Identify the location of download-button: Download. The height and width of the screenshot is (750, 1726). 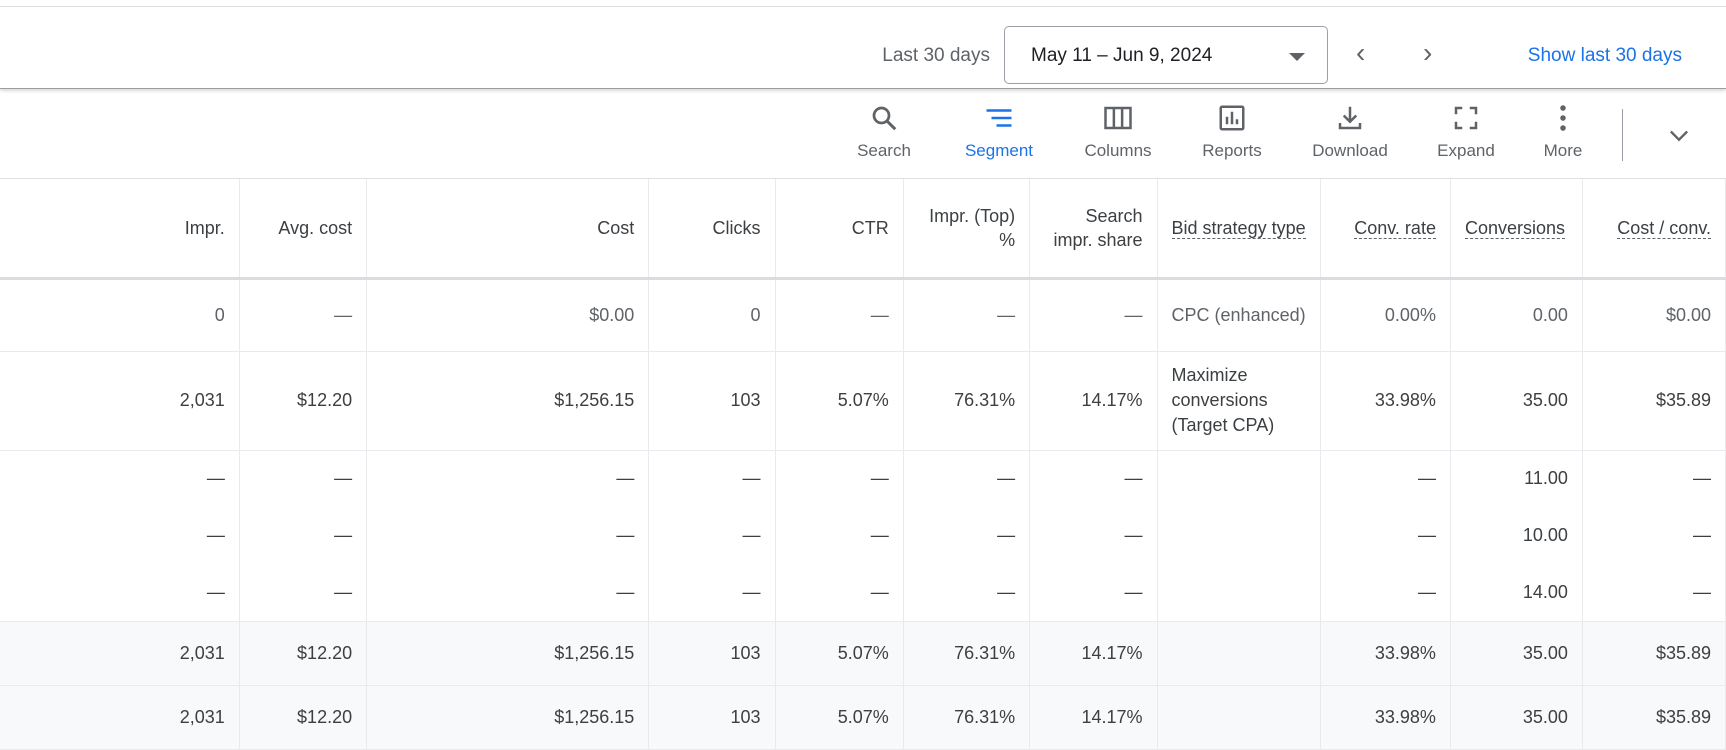
(1350, 132).